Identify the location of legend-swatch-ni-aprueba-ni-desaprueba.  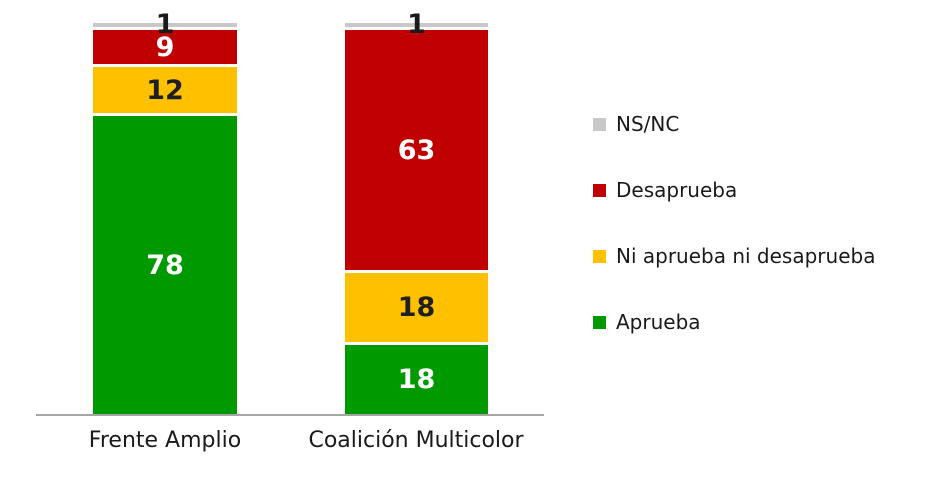
(599, 256).